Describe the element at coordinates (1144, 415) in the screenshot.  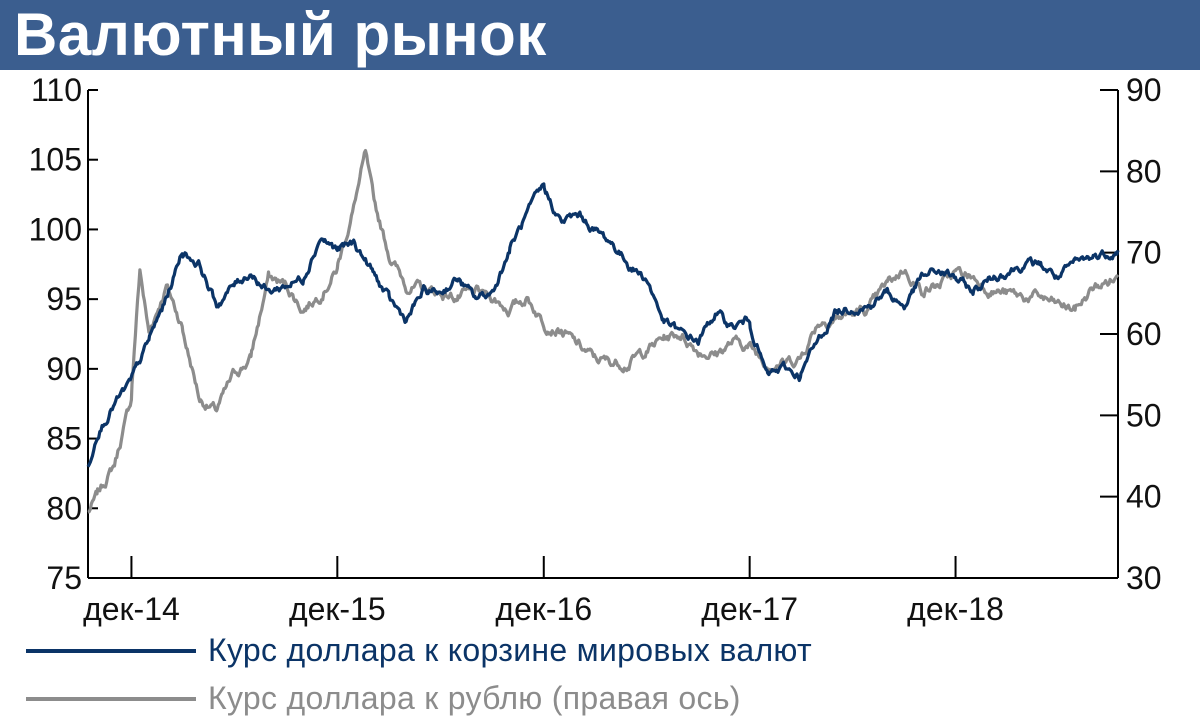
I see `y-right-tick-label: 50` at that location.